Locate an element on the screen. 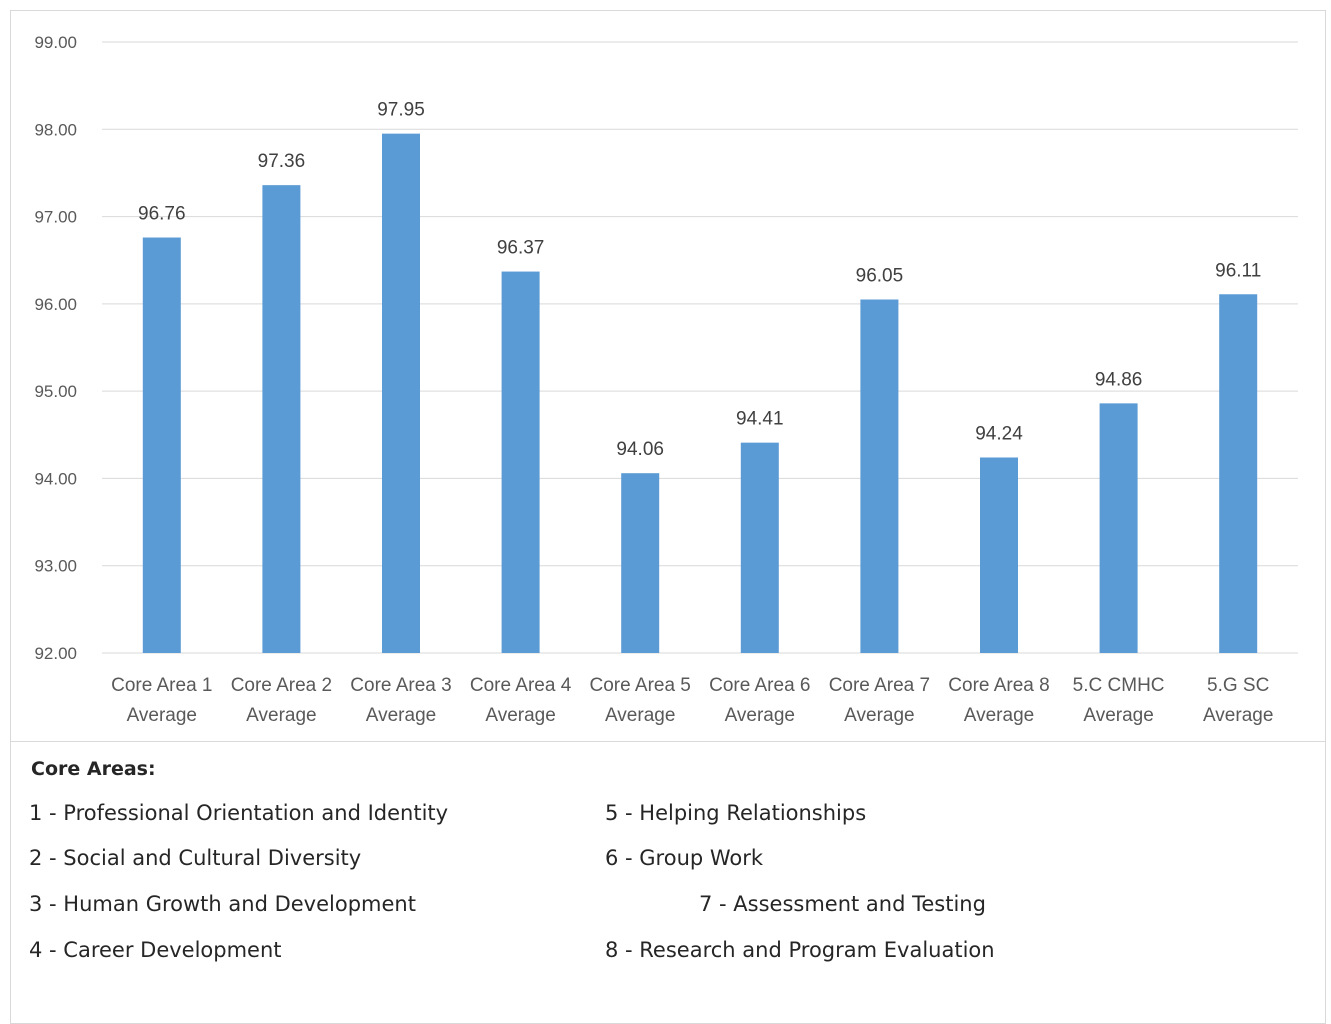 Image resolution: width=1331 pixels, height=1024 pixels. data-label: 97.36 is located at coordinates (282, 161).